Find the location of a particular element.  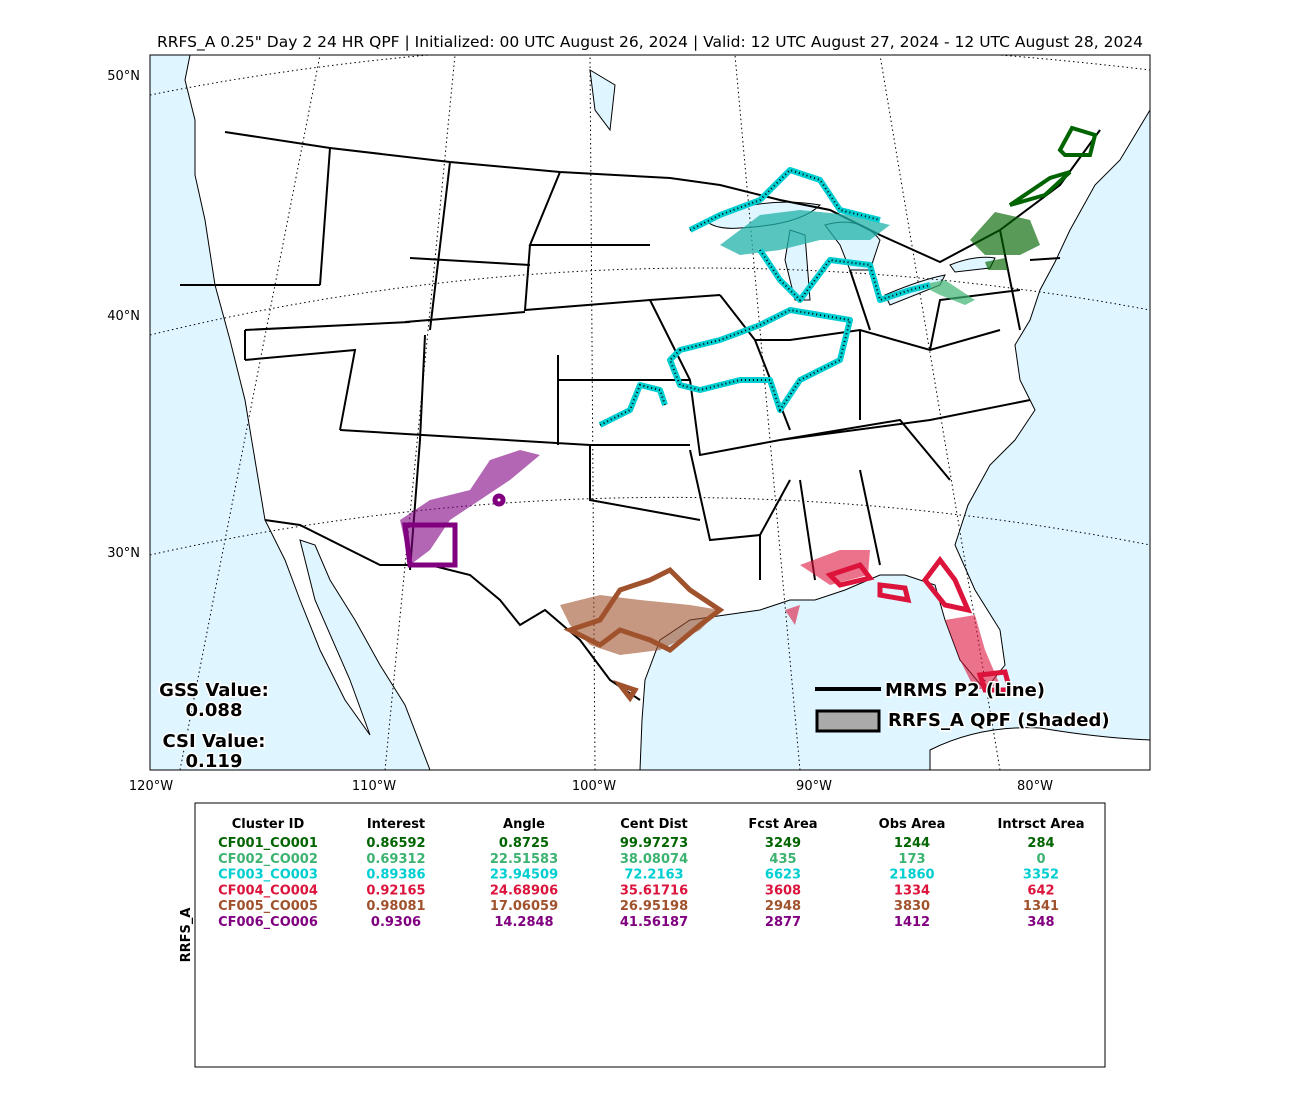

column-header: Intrsct Area is located at coordinates (1041, 824).